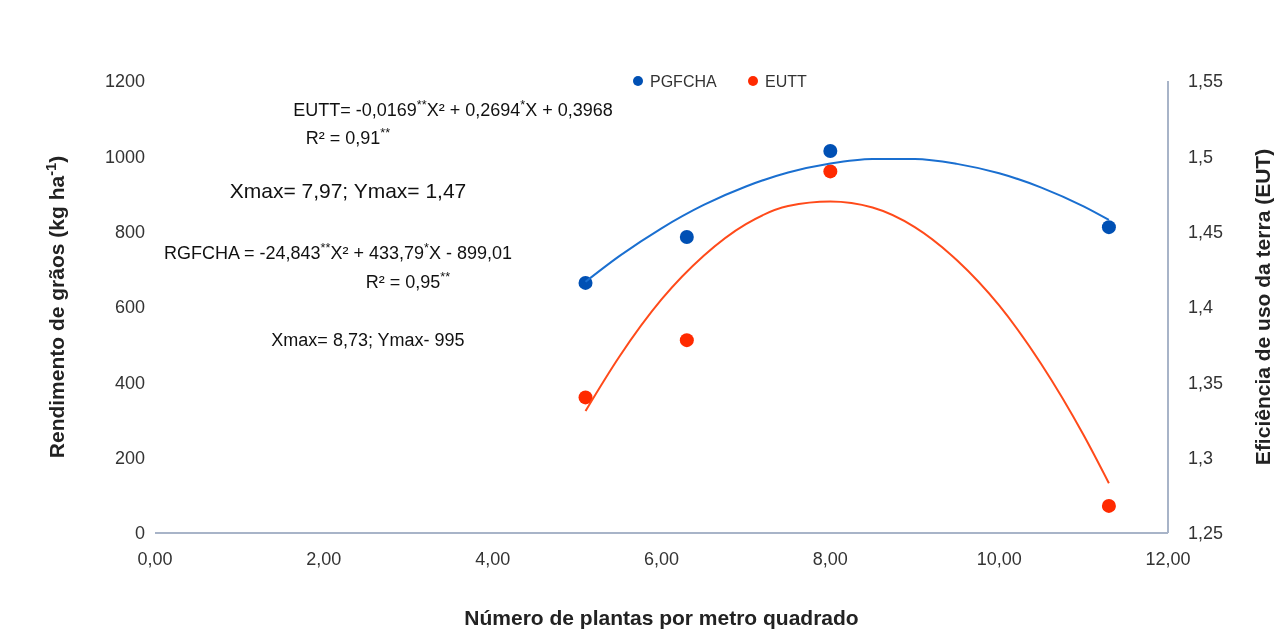  Describe the element at coordinates (999, 559) in the screenshot. I see `x-tick-label: 10,00` at that location.